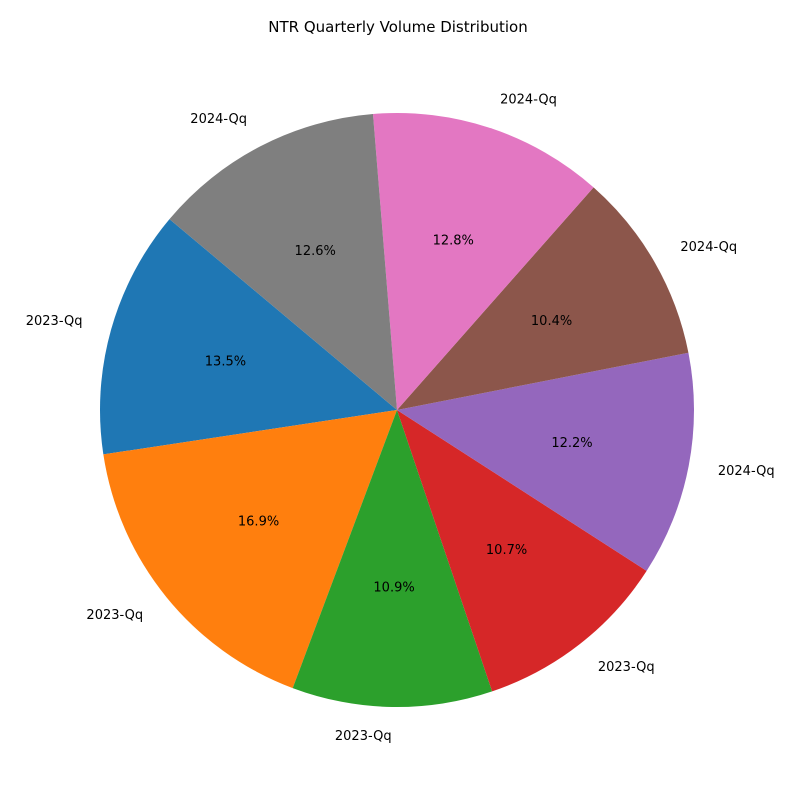 The image size is (800, 800). Describe the element at coordinates (551, 321) in the screenshot. I see `slice-percent-6: 10.4%` at that location.